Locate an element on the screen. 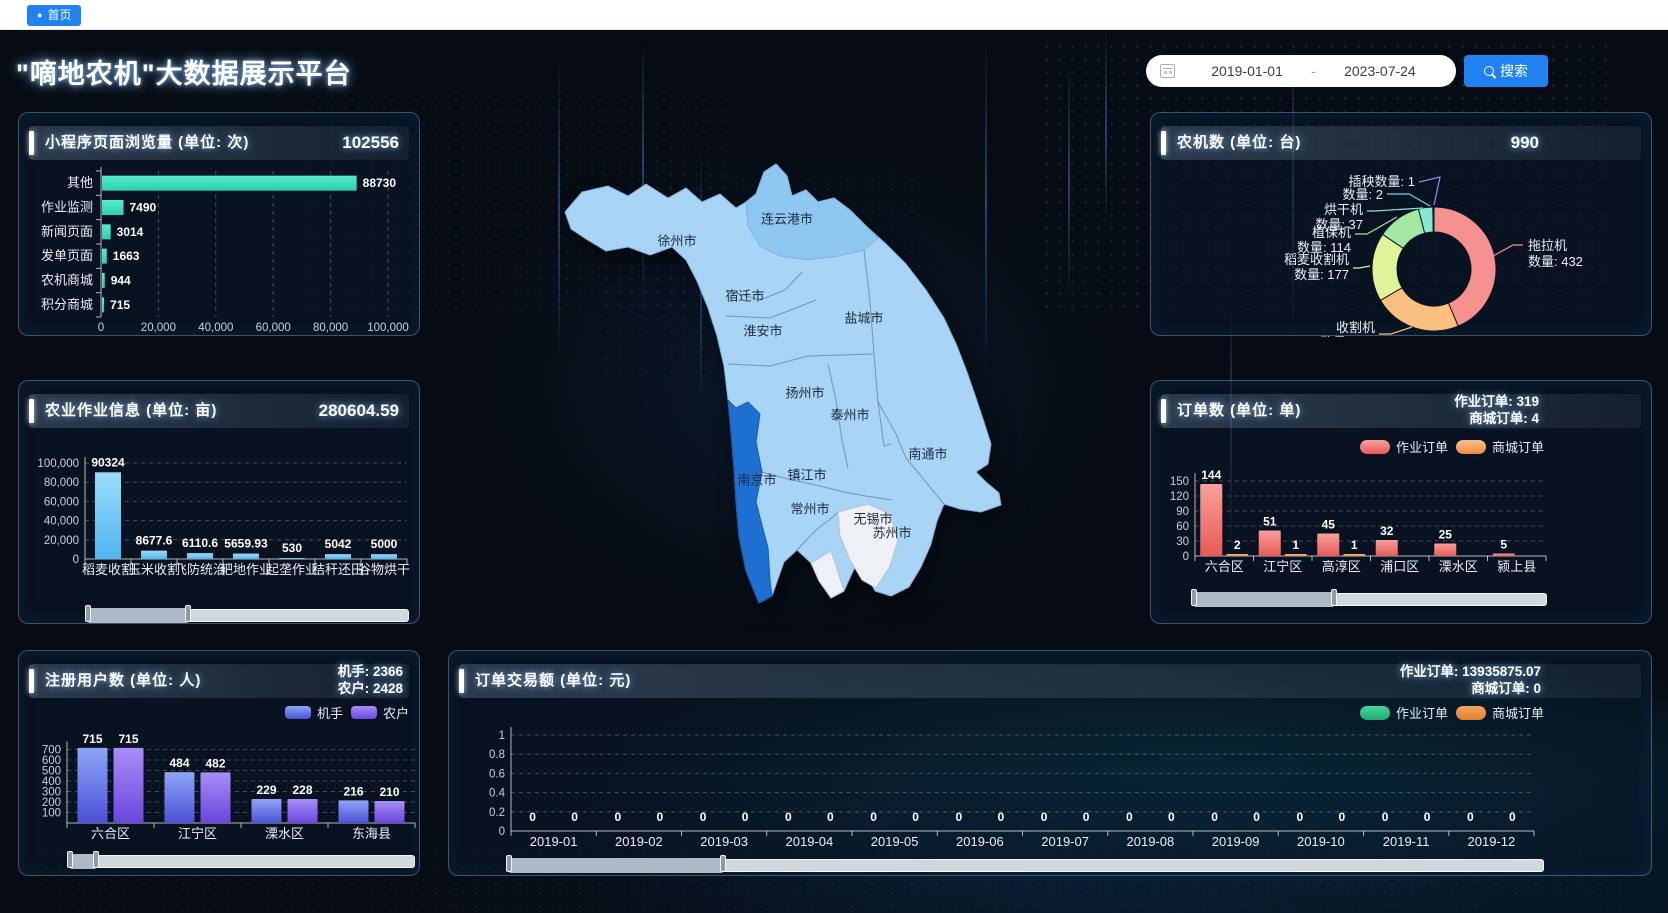 This screenshot has height=913, width=1668. legend-swatch is located at coordinates (363, 712).